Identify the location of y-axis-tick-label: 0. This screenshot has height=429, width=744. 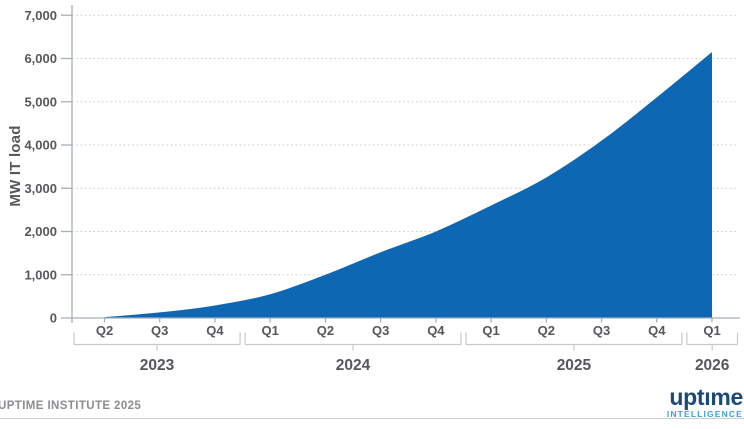
(53, 318).